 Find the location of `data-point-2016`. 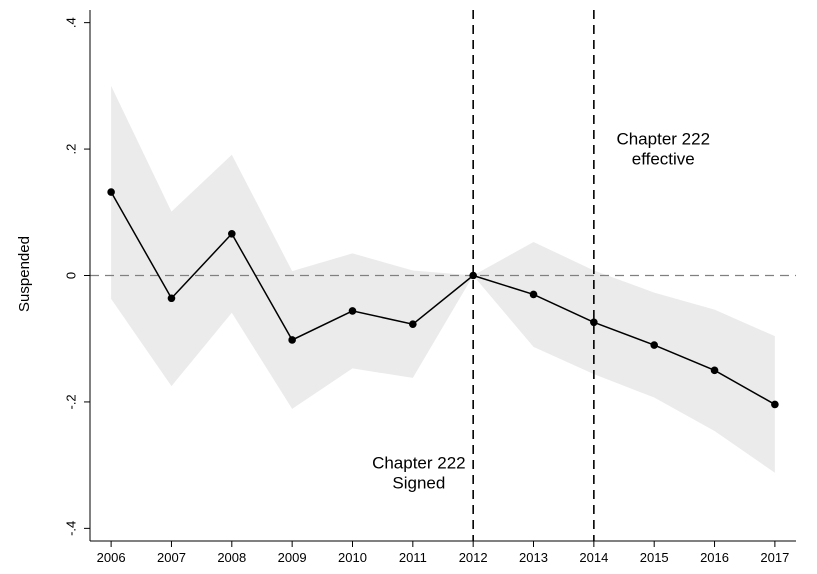

data-point-2016 is located at coordinates (714, 370).